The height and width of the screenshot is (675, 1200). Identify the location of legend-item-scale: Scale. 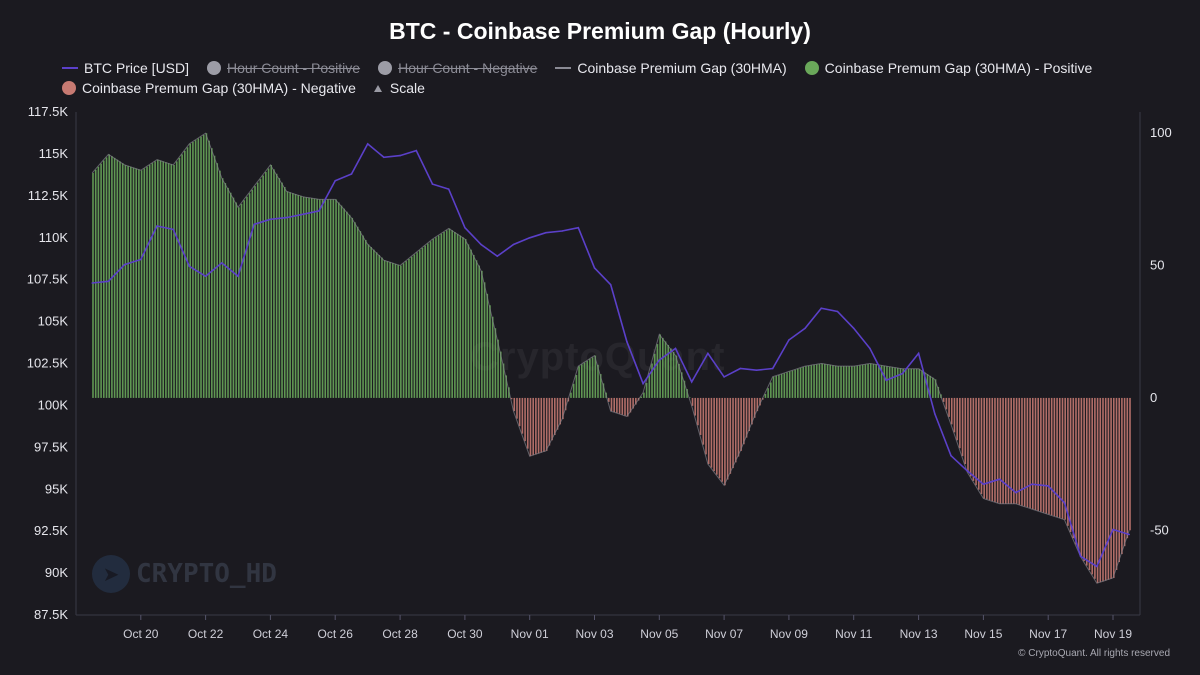
(399, 88).